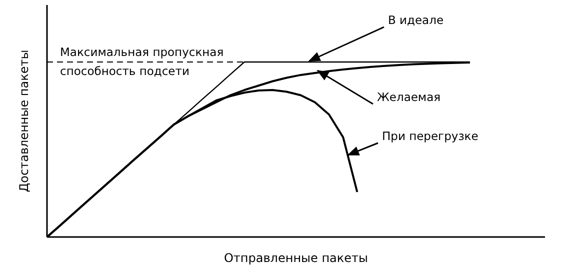  Describe the element at coordinates (409, 97) in the screenshot. I see `text: Желаемая` at that location.